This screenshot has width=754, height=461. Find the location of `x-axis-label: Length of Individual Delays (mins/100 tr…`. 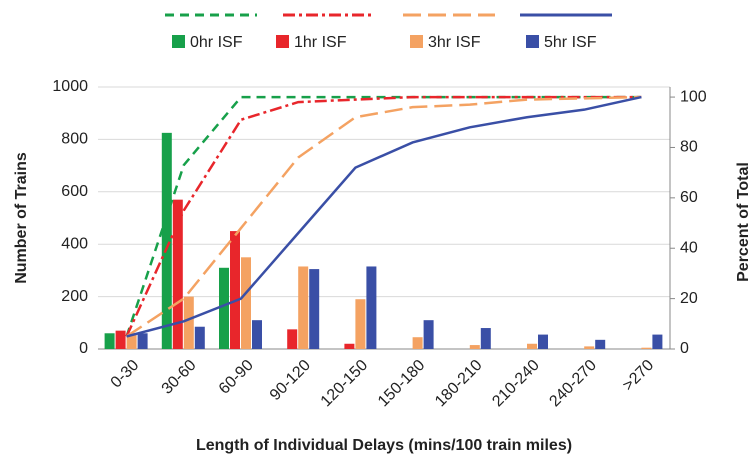

x-axis-label: Length of Individual Delays (mins/100 tr… is located at coordinates (384, 445).